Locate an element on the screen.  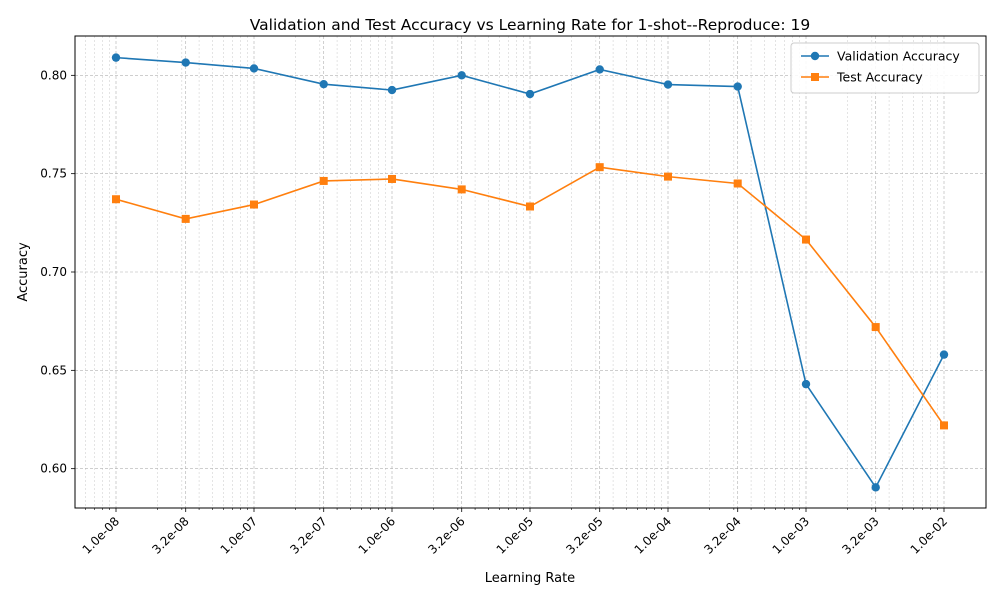
x-axis-label: Learning Rate is located at coordinates (530, 578).